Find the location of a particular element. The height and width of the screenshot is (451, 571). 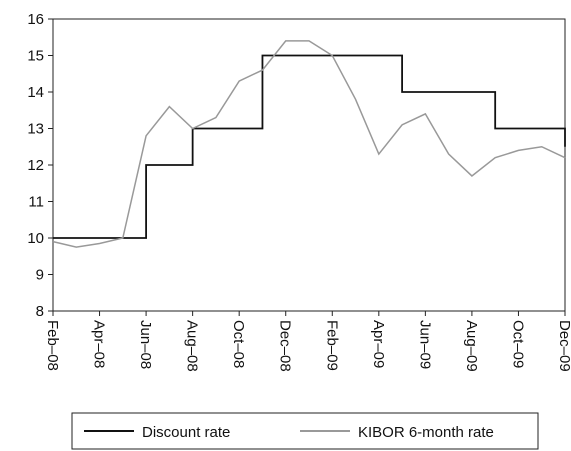

x-tick-label: Oct–08 is located at coordinates (238, 344).